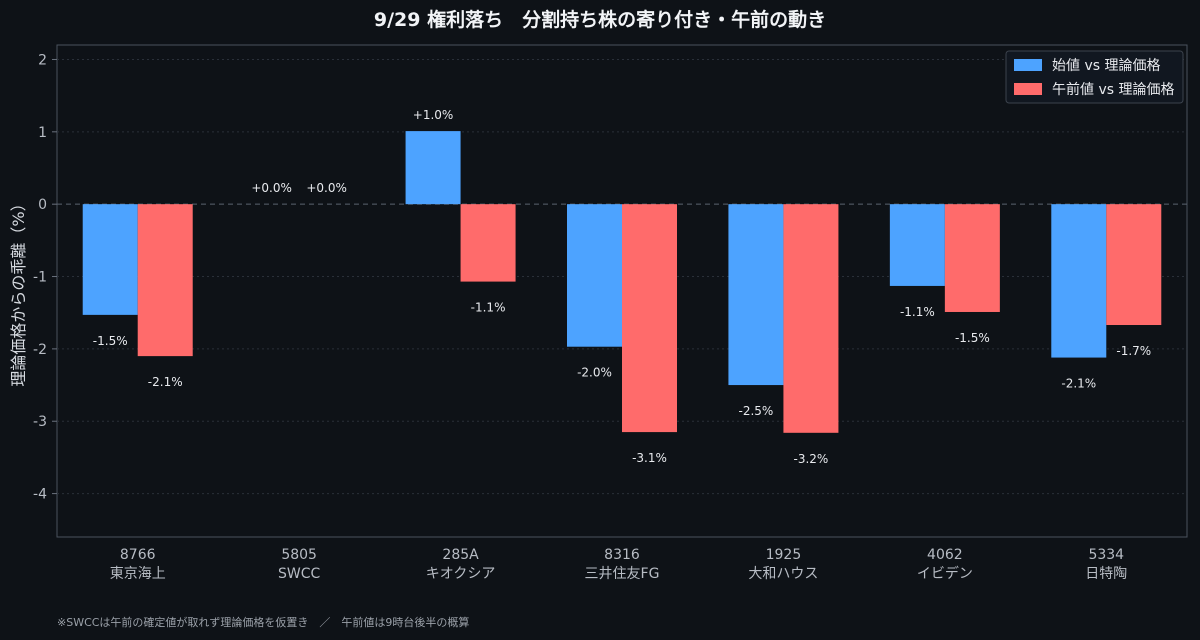 This screenshot has width=1200, height=640. I want to click on x-category-name: 大和ハウス, so click(783, 574).